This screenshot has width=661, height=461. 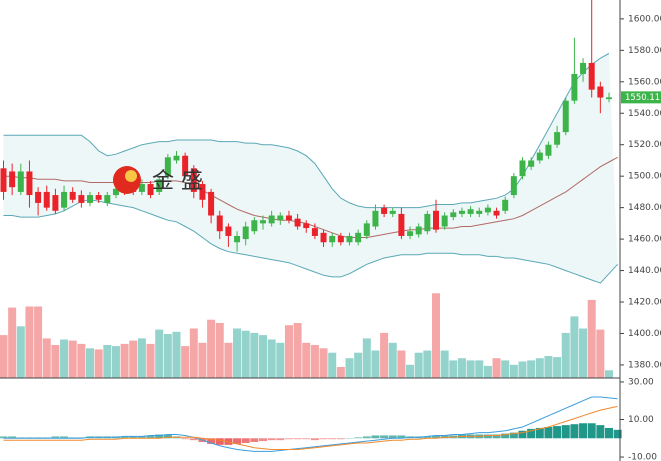 I want to click on y-tick-label: 1540.00, so click(x=644, y=114).